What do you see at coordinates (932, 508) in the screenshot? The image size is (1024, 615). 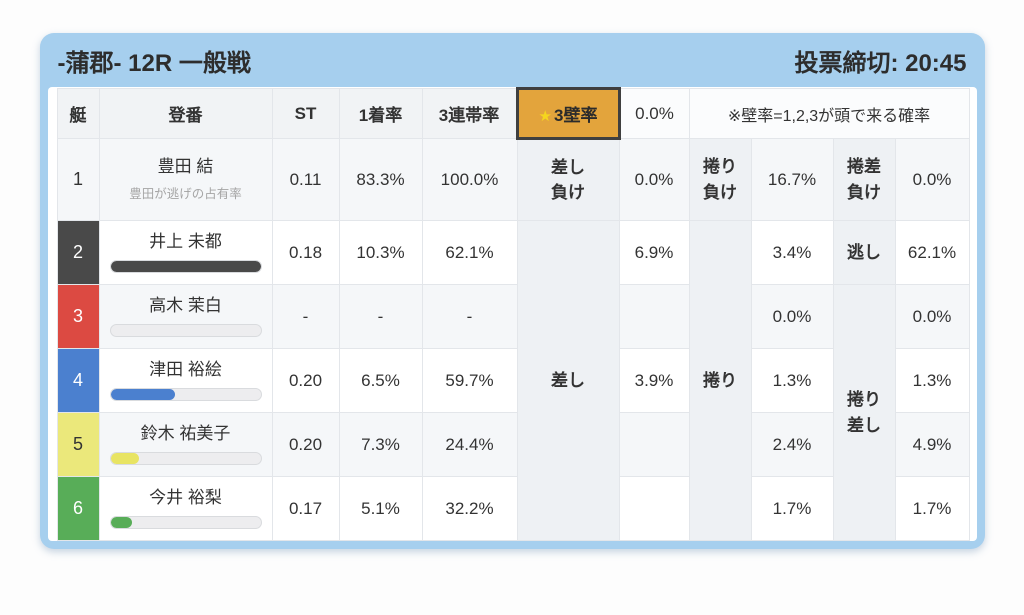 I see `makuri-sashi-value: 1.7%` at bounding box center [932, 508].